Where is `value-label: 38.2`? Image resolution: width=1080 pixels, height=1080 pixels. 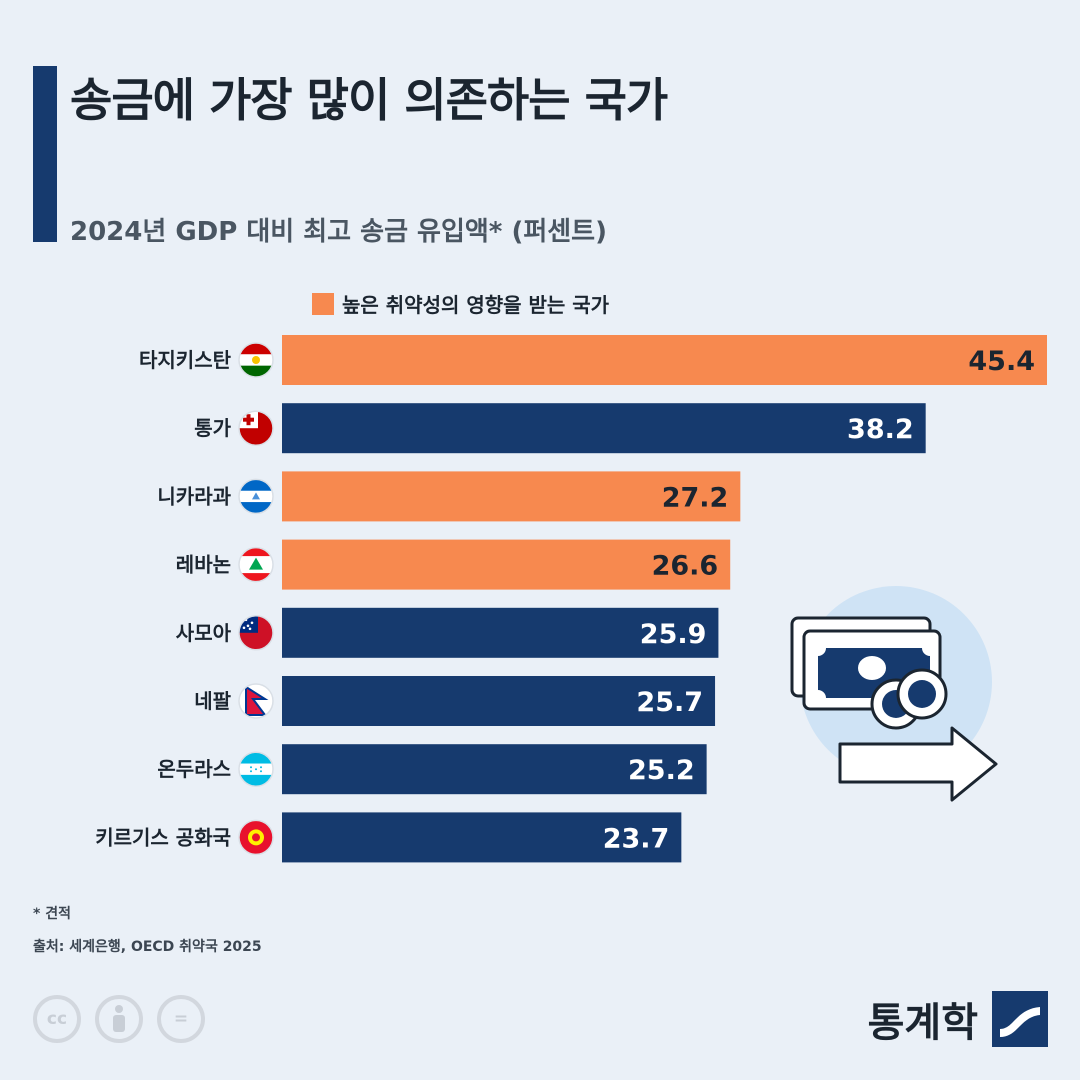 value-label: 38.2 is located at coordinates (880, 429).